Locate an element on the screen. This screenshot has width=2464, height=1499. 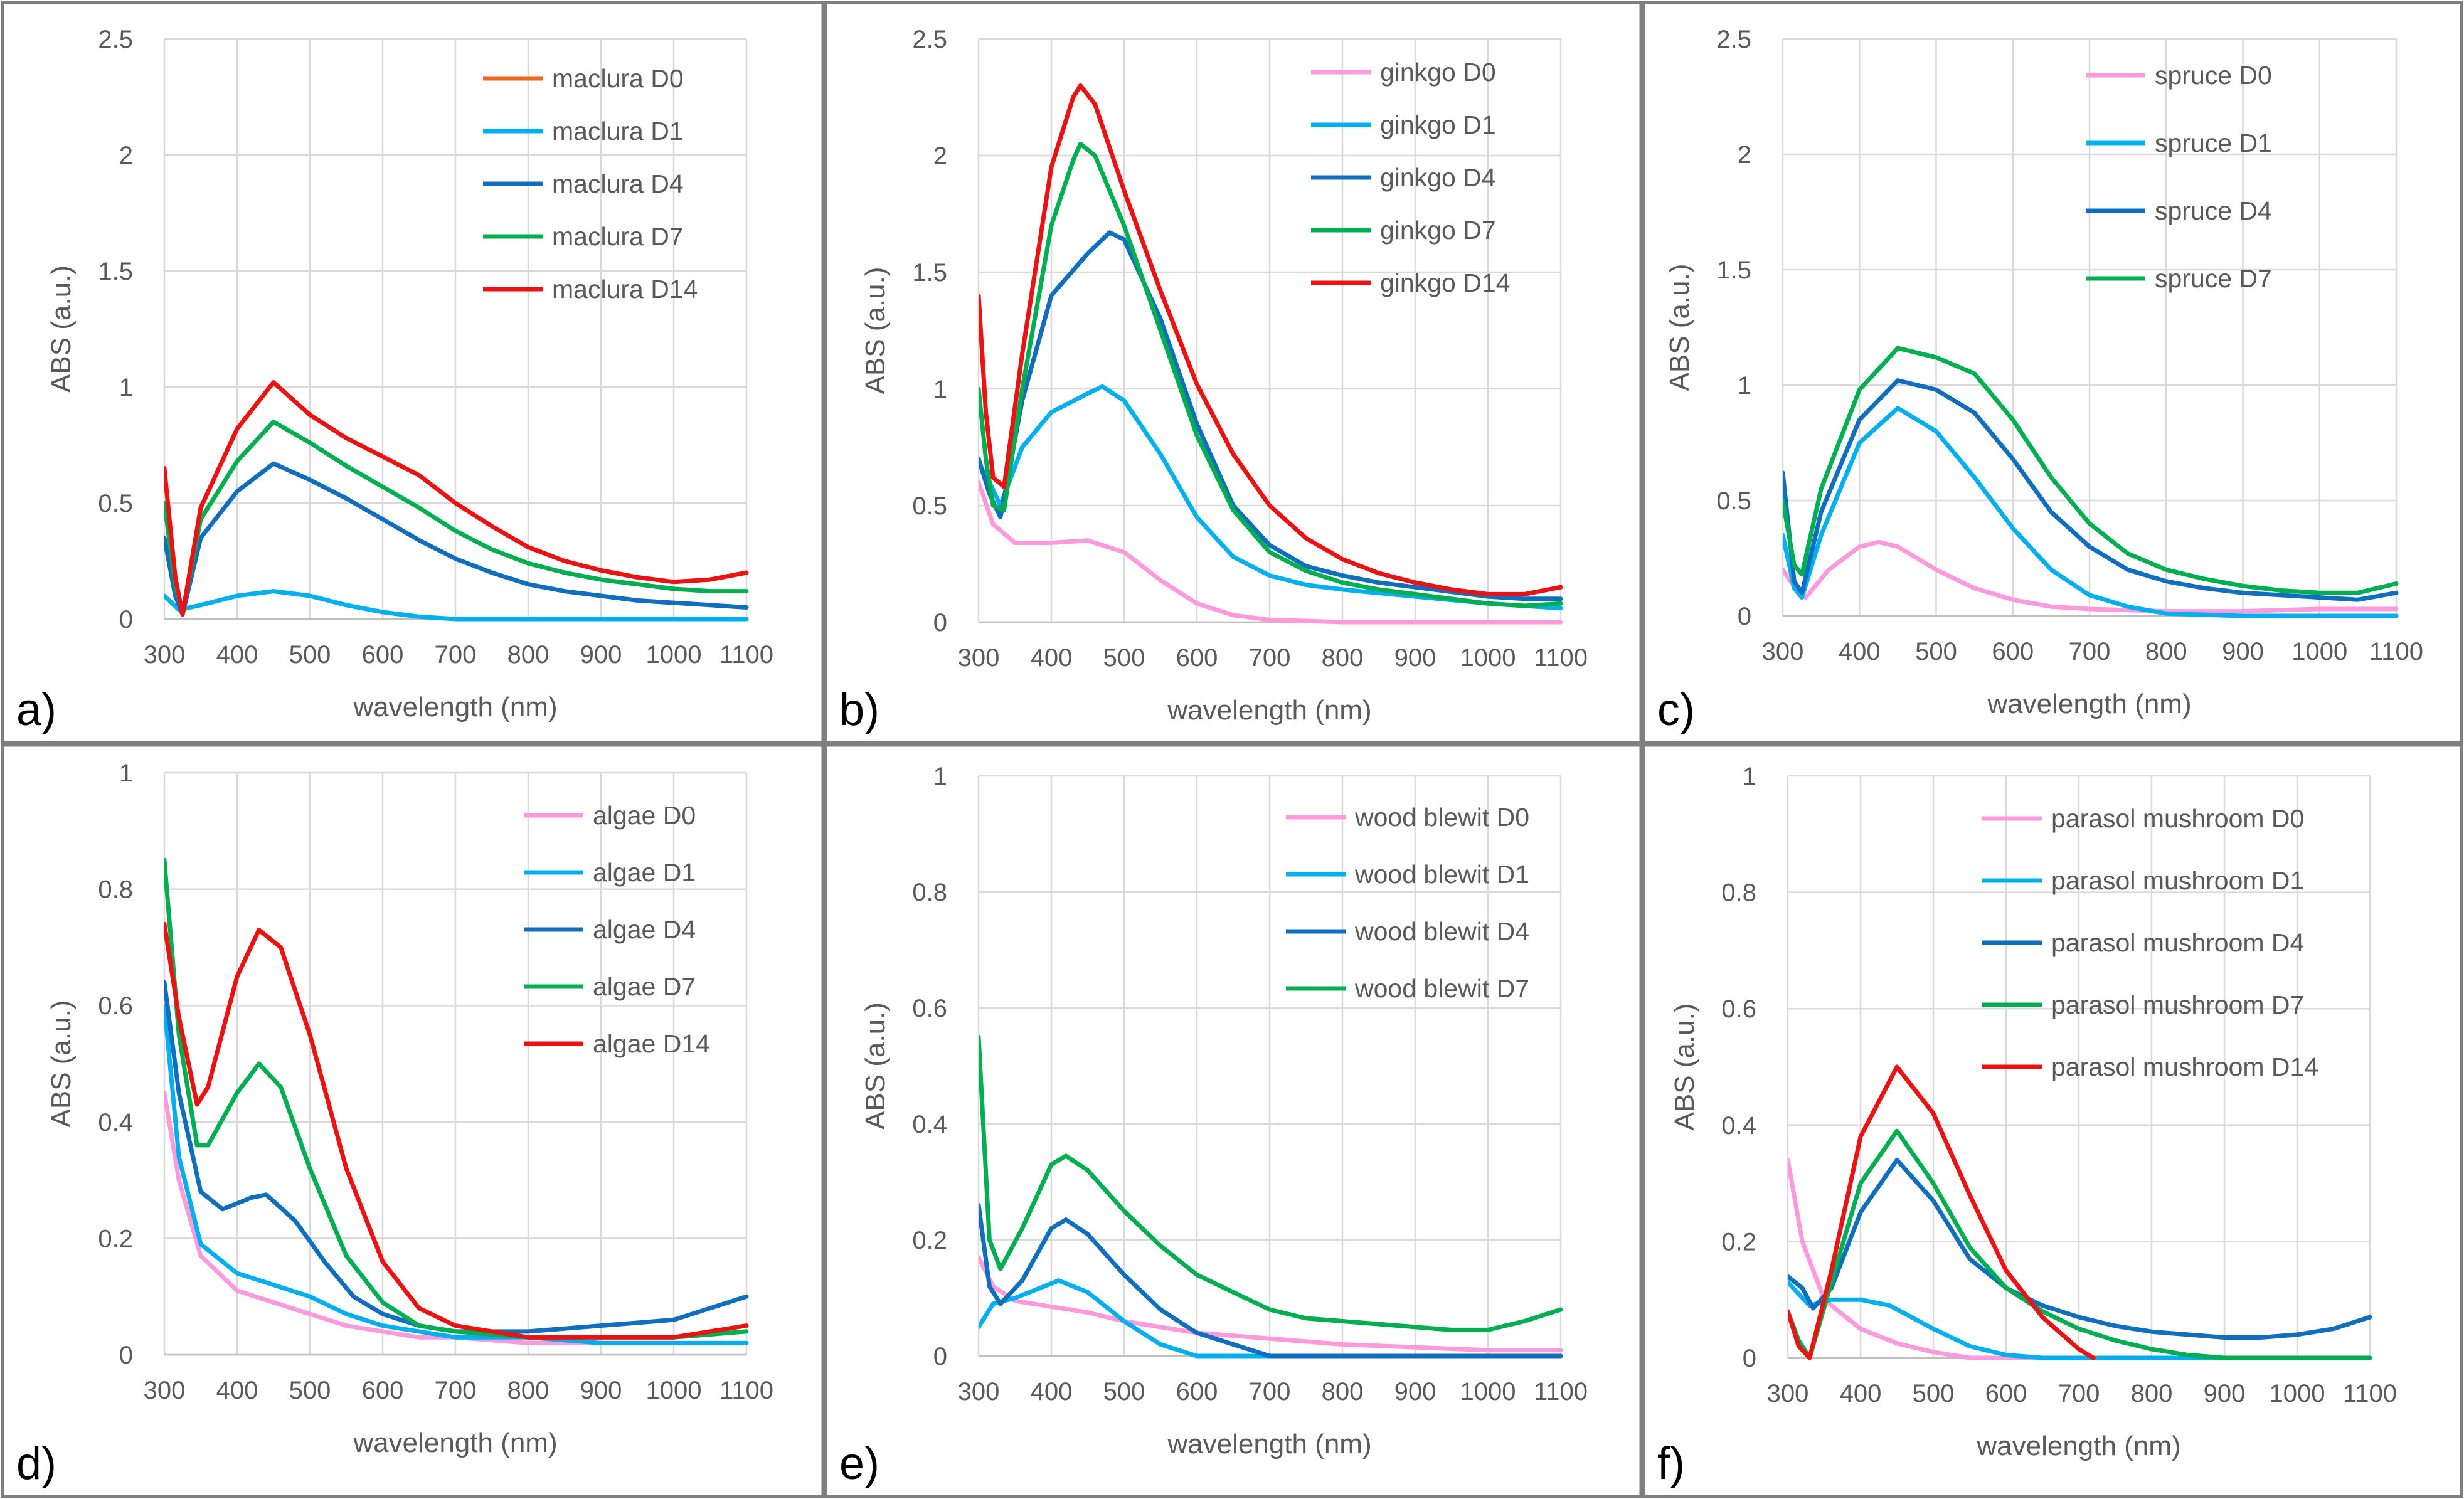
series-line-wood-blewit-d4 is located at coordinates (1271, 1281).